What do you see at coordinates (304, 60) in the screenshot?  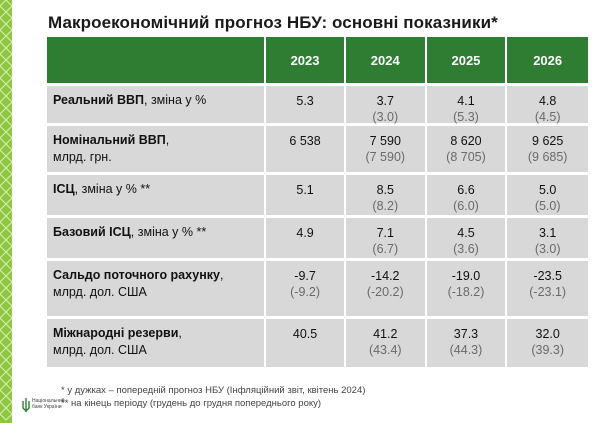 I see `year-header: 2023` at bounding box center [304, 60].